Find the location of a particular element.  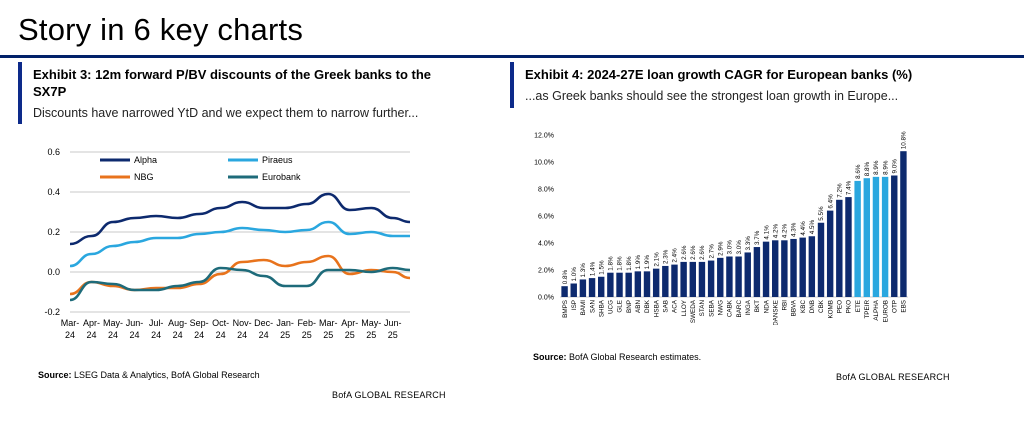

y-tick-label: 0.4 is located at coordinates (53, 192).